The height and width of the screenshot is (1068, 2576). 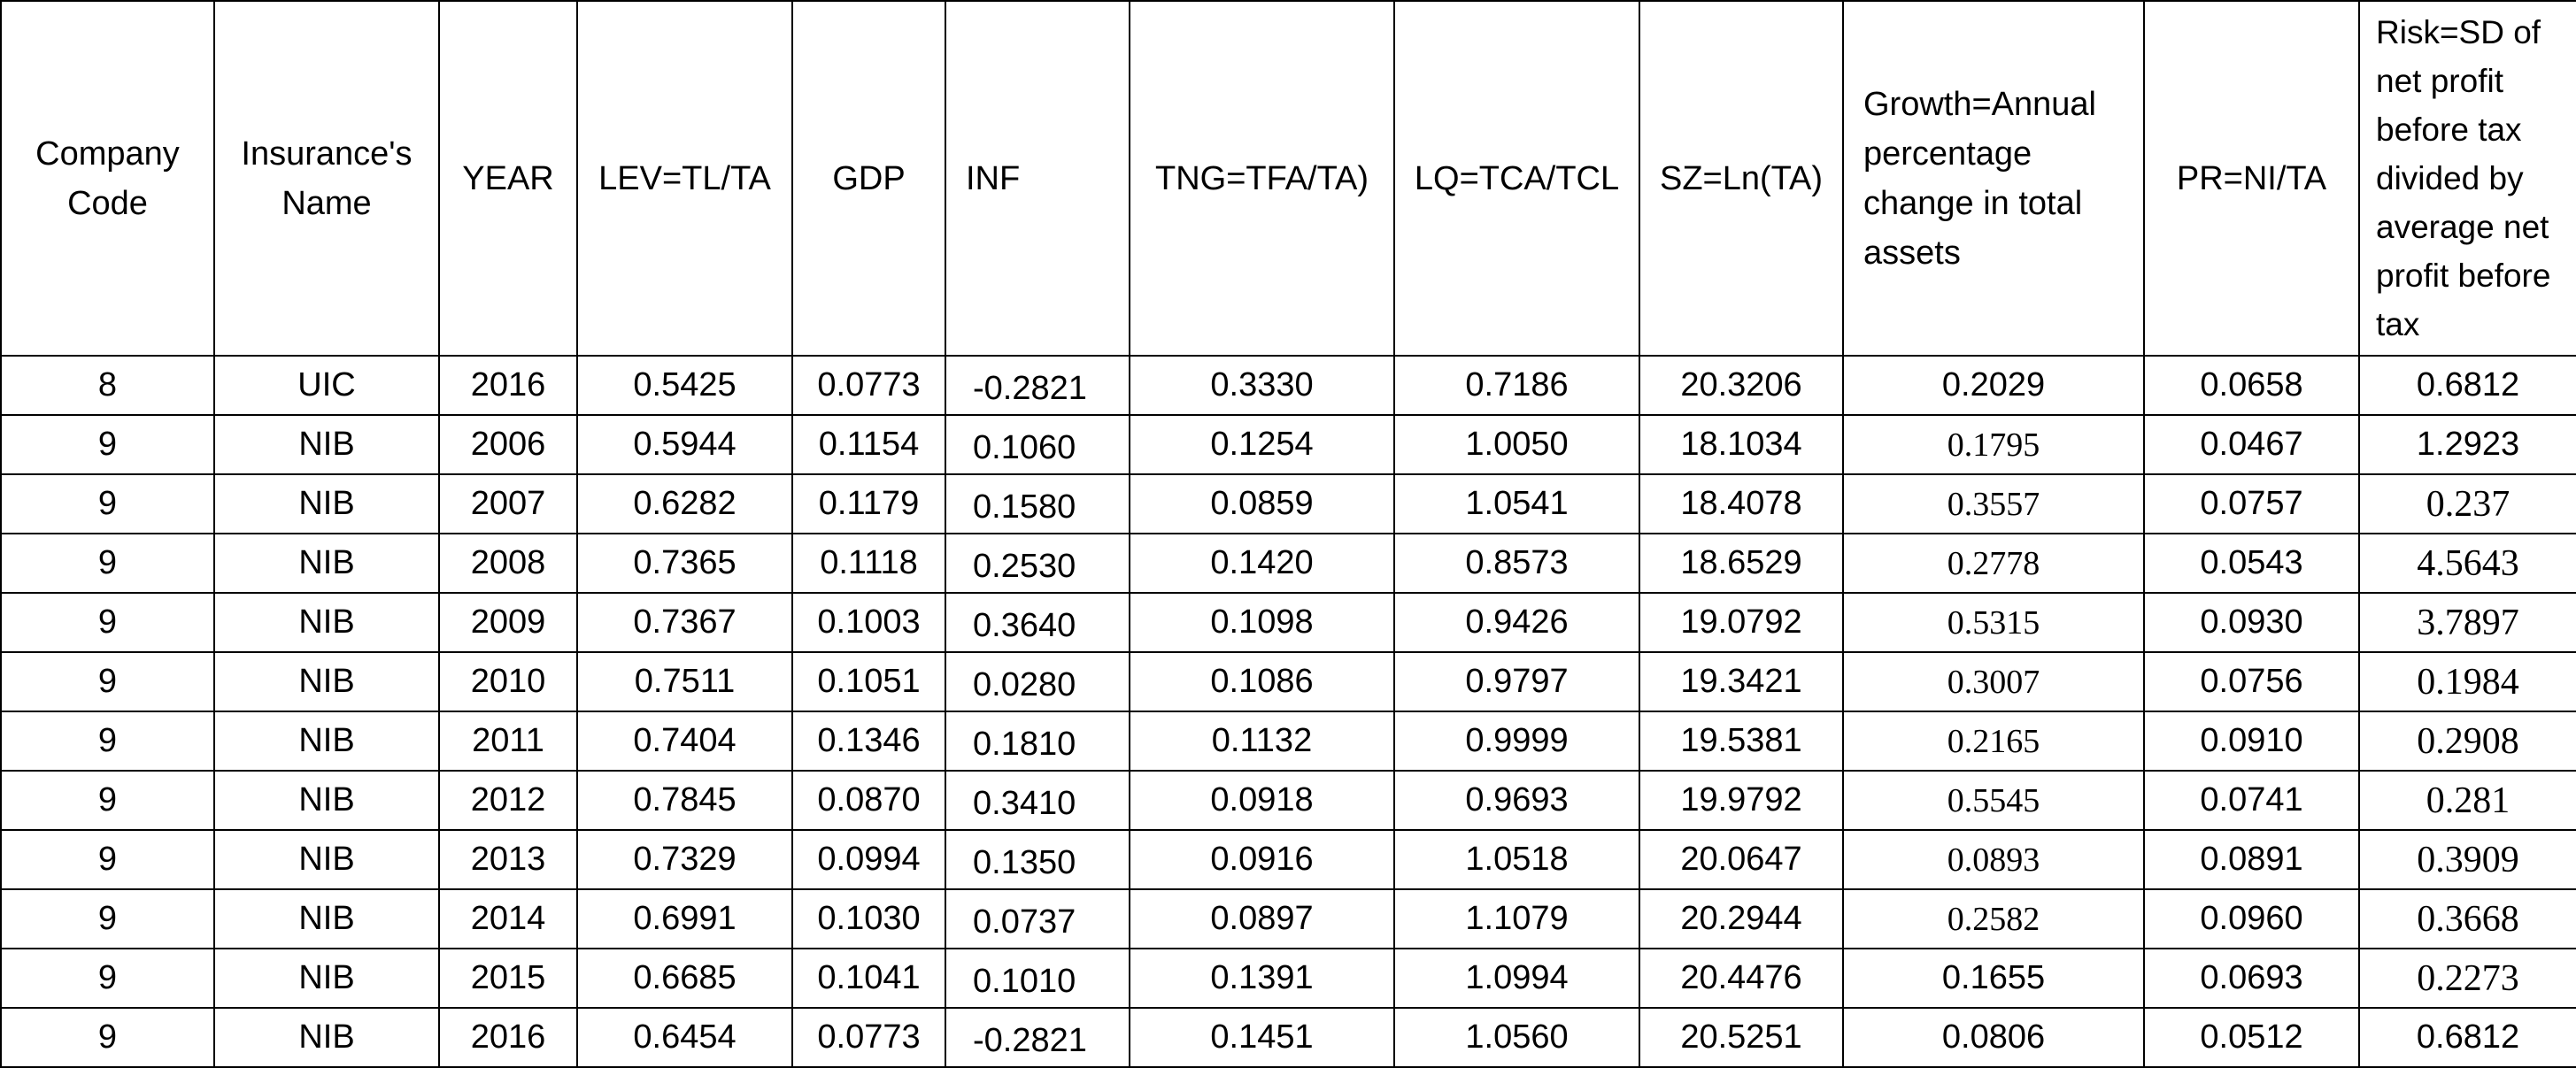 What do you see at coordinates (1516, 800) in the screenshot?
I see `table-cell: 0.9693` at bounding box center [1516, 800].